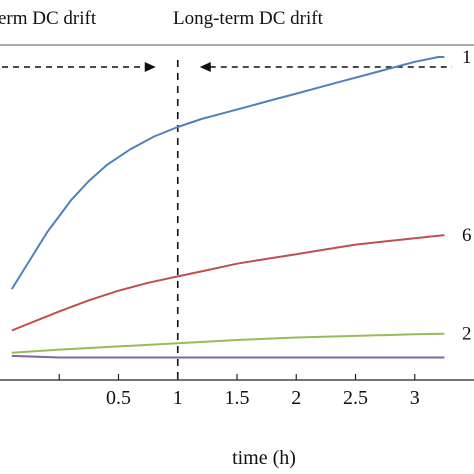 Image resolution: width=474 pixels, height=474 pixels. What do you see at coordinates (467, 235) in the screenshot?
I see `series-label-2: 6` at bounding box center [467, 235].